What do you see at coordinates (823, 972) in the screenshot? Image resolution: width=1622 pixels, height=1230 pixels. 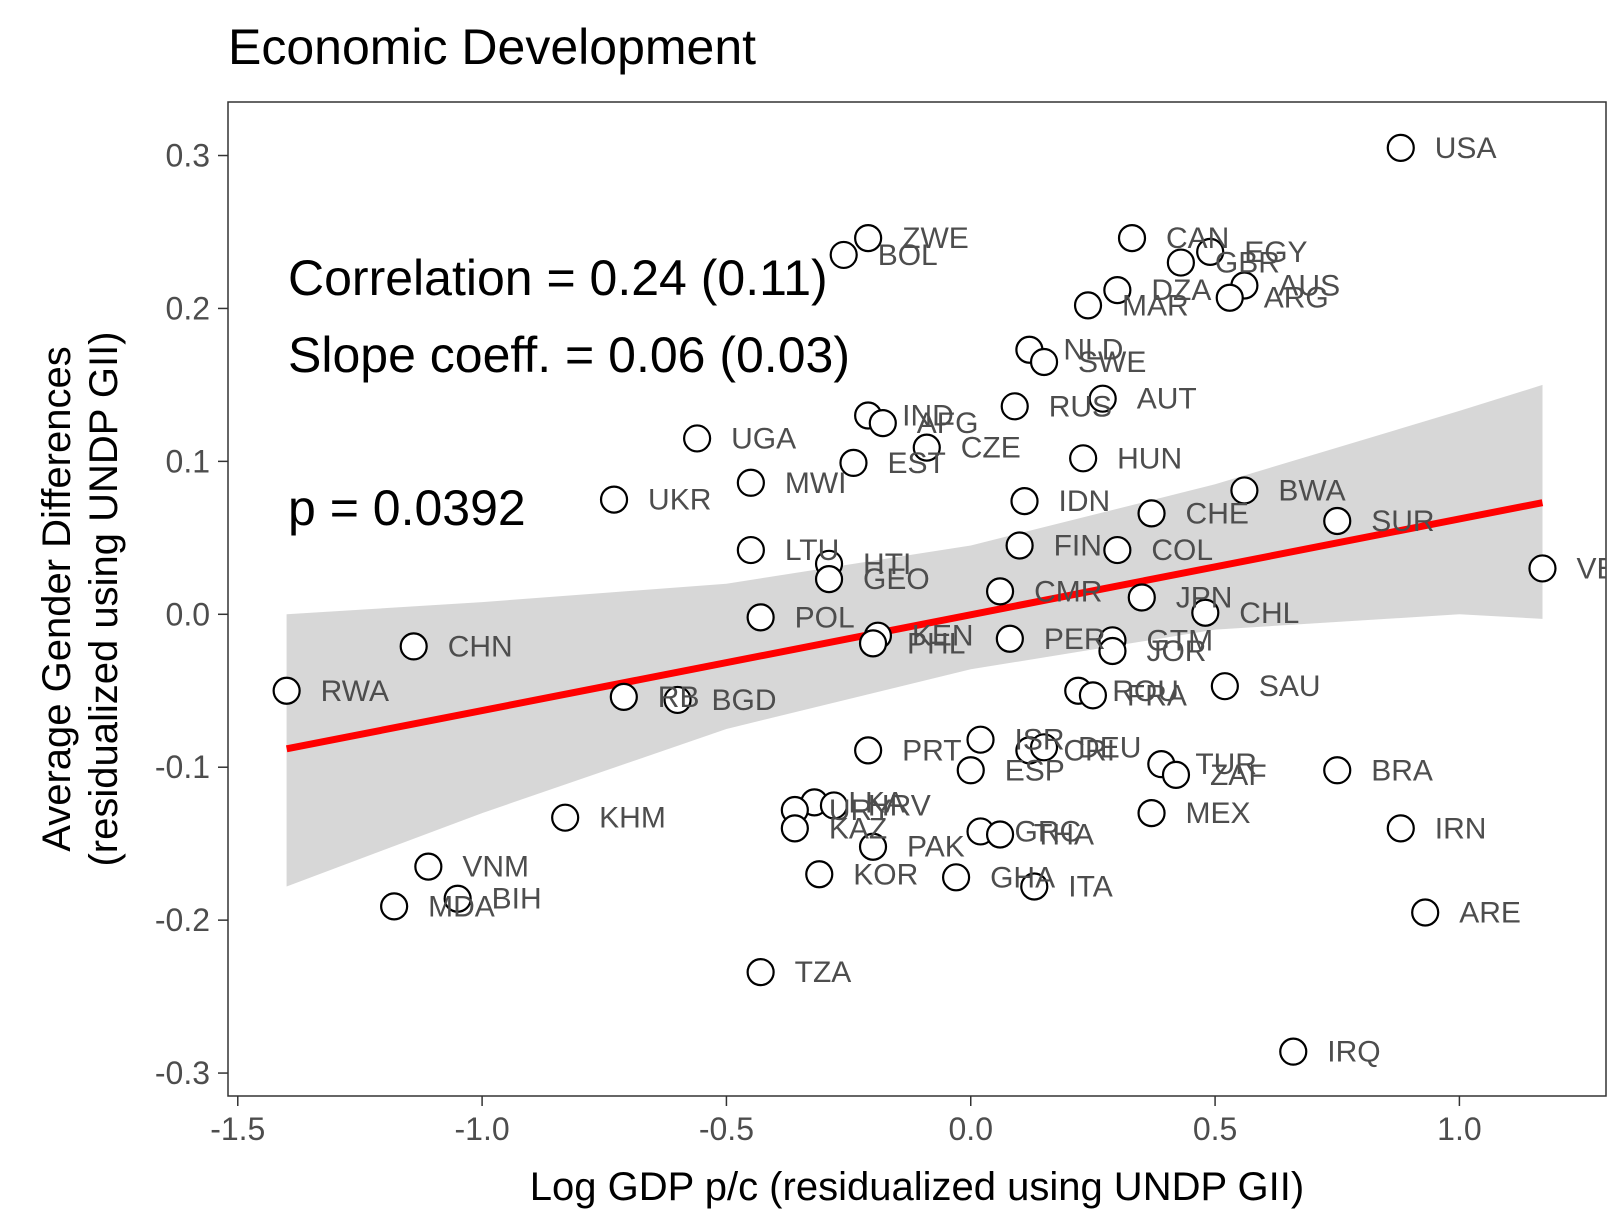 I see `point-label-tza: TZA` at bounding box center [823, 972].